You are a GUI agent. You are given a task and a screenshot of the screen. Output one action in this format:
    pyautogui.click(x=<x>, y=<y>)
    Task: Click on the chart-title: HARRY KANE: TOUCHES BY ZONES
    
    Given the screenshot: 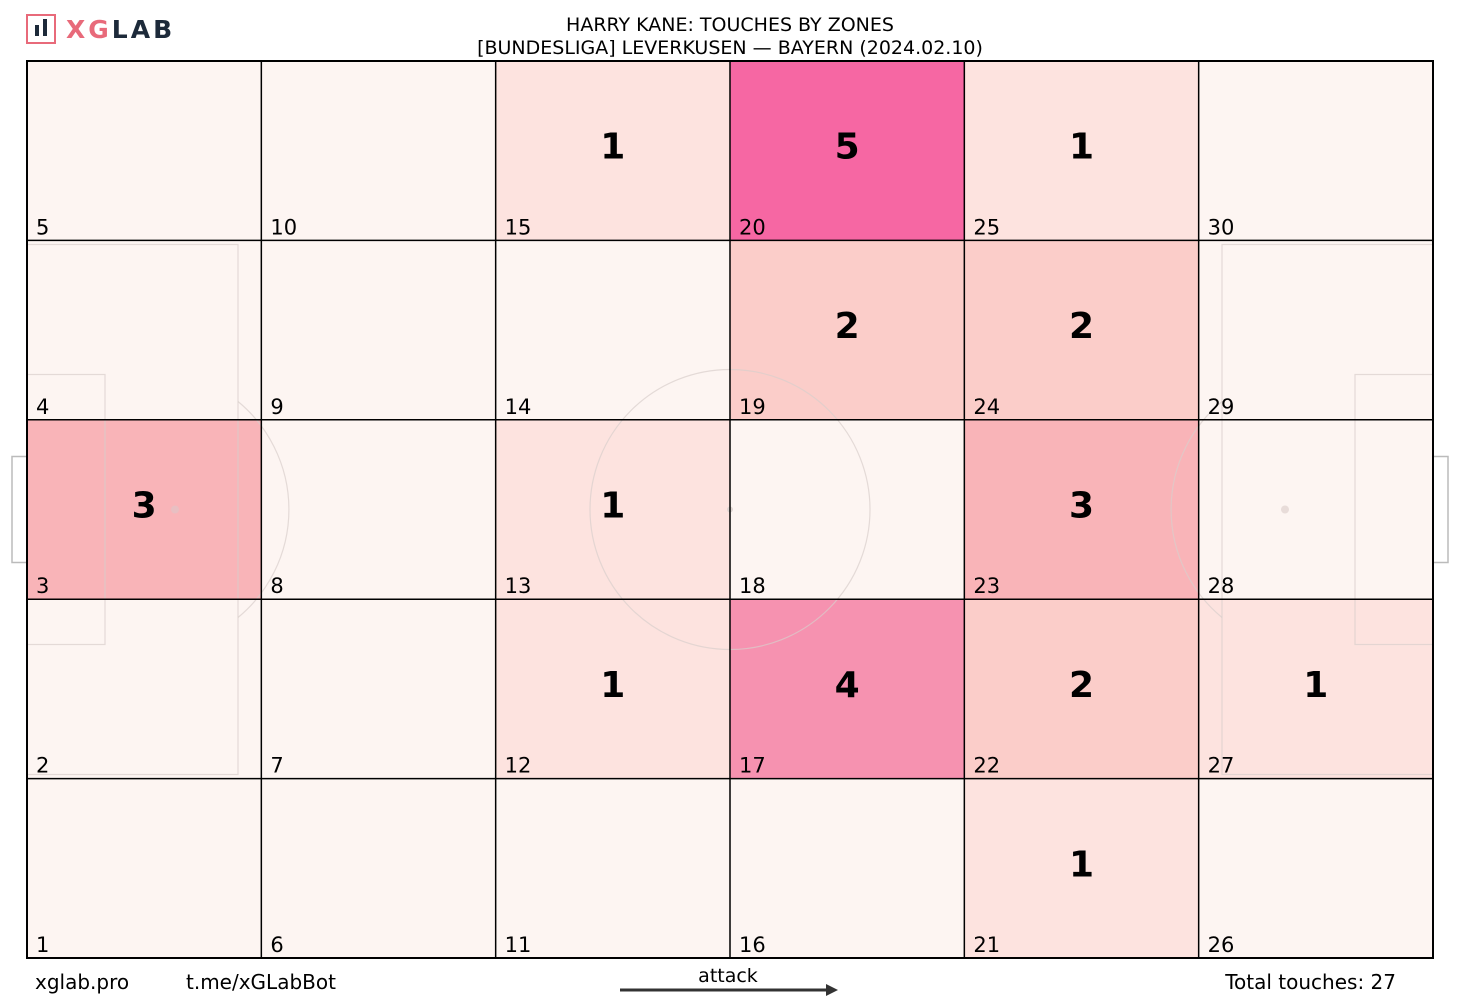 What is the action you would take?
    pyautogui.click(x=730, y=25)
    